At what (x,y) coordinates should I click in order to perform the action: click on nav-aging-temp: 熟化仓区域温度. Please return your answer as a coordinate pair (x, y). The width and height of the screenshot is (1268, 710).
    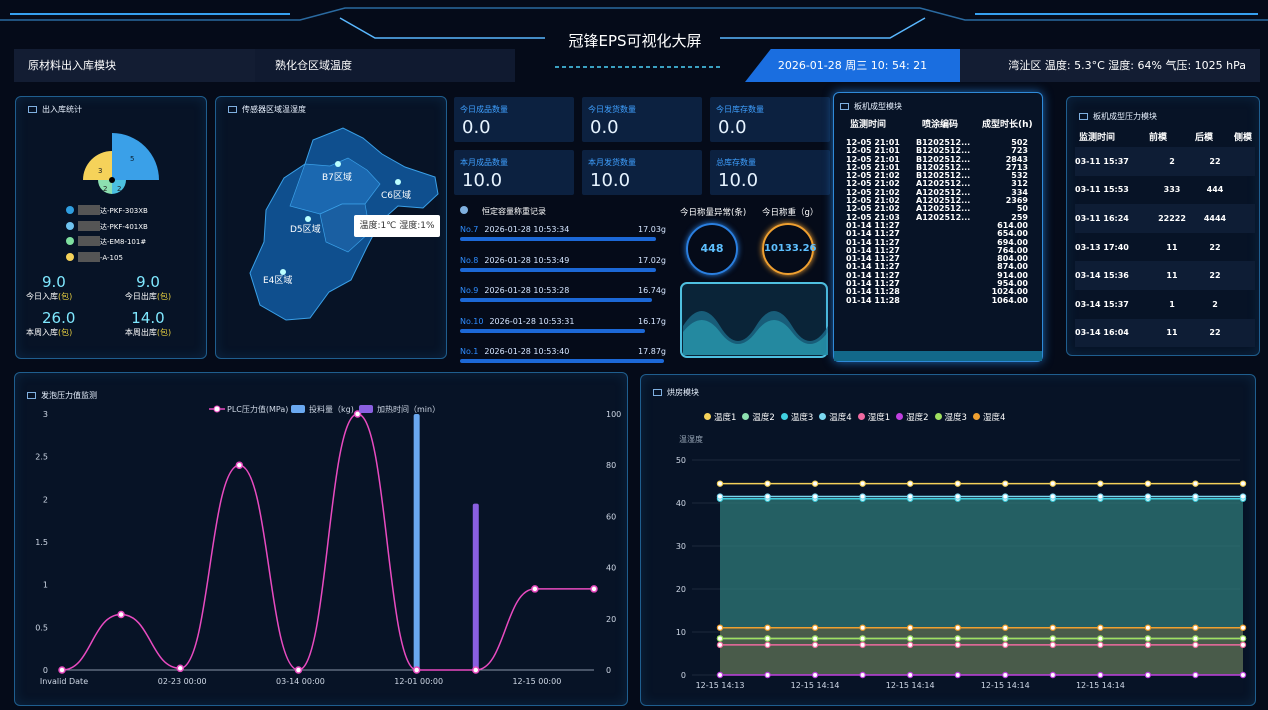
    Looking at the image, I should click on (385, 65).